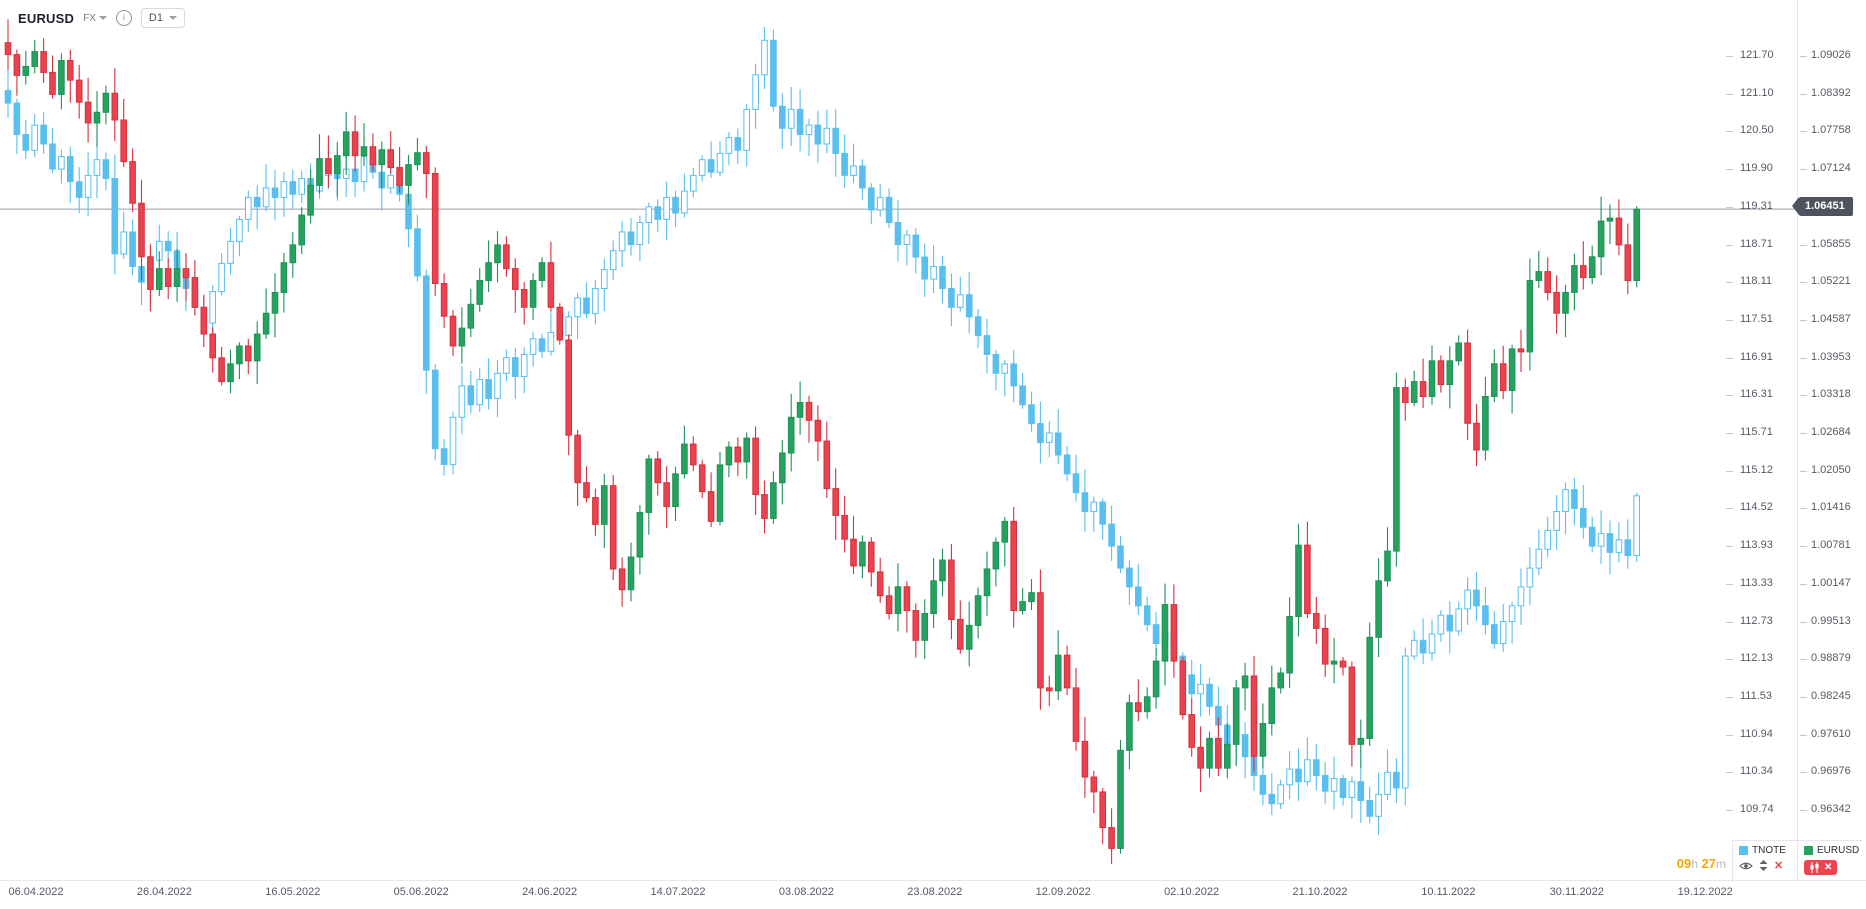 This screenshot has height=909, width=1866. I want to click on eurusd-price-label: 0.98879, so click(1831, 658).